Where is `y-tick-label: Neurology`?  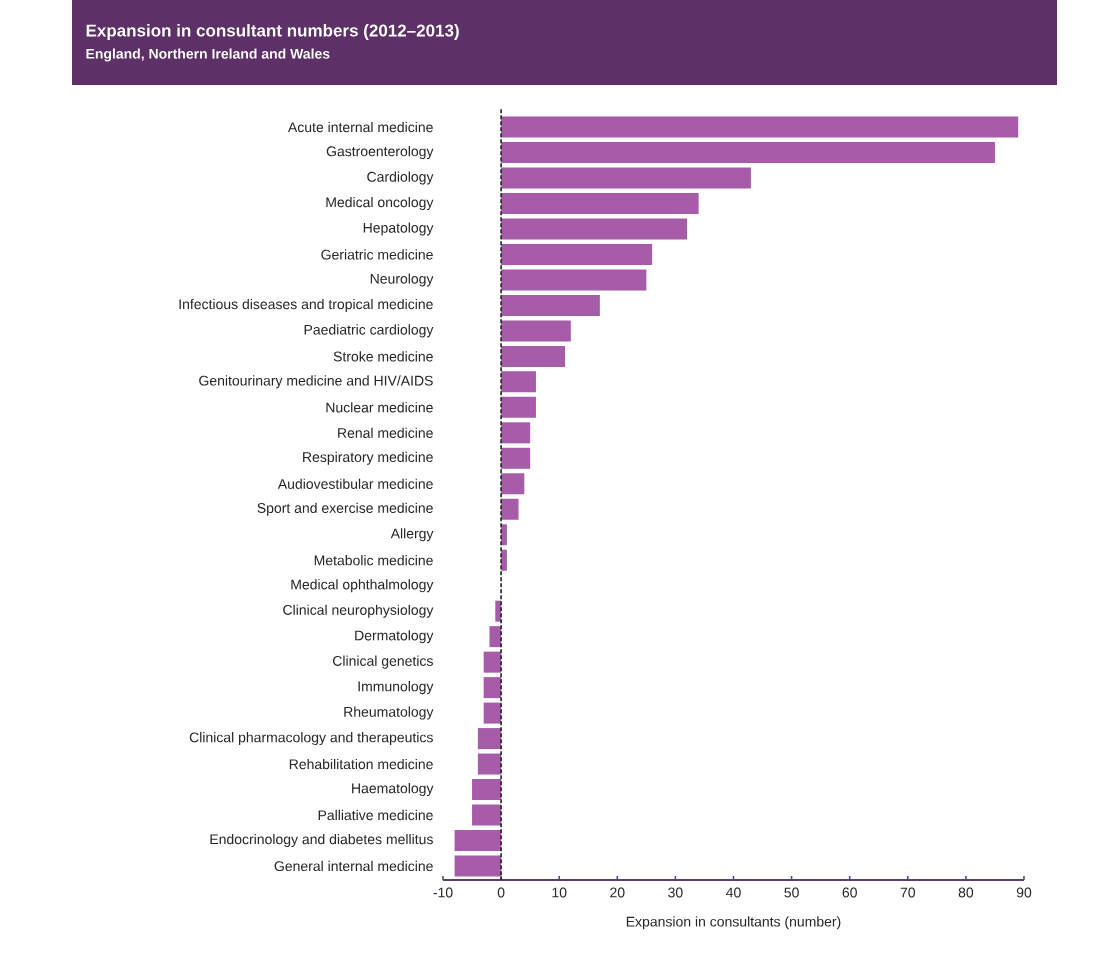 y-tick-label: Neurology is located at coordinates (402, 280).